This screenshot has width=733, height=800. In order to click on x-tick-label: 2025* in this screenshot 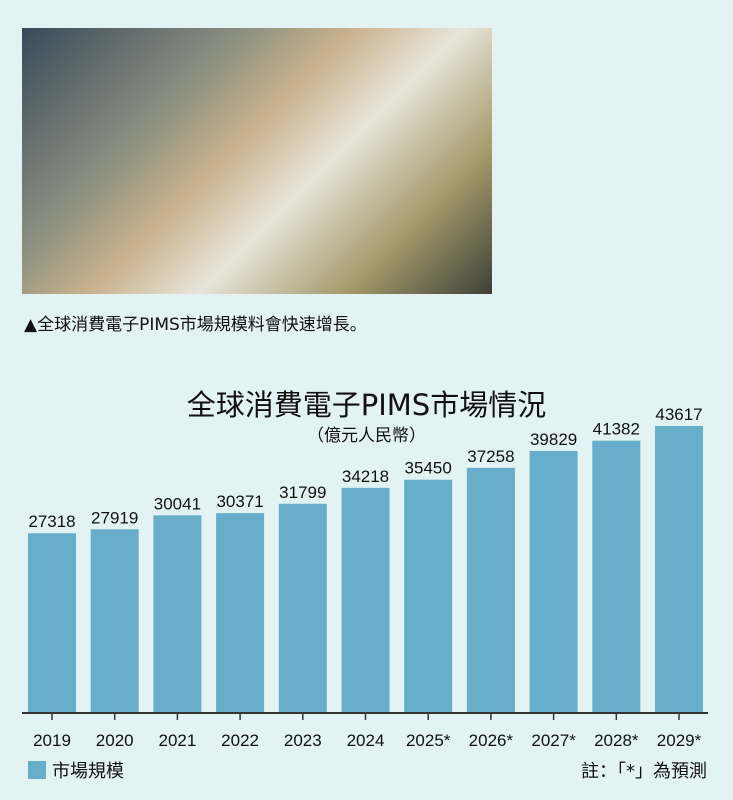, I will do `click(428, 740)`.